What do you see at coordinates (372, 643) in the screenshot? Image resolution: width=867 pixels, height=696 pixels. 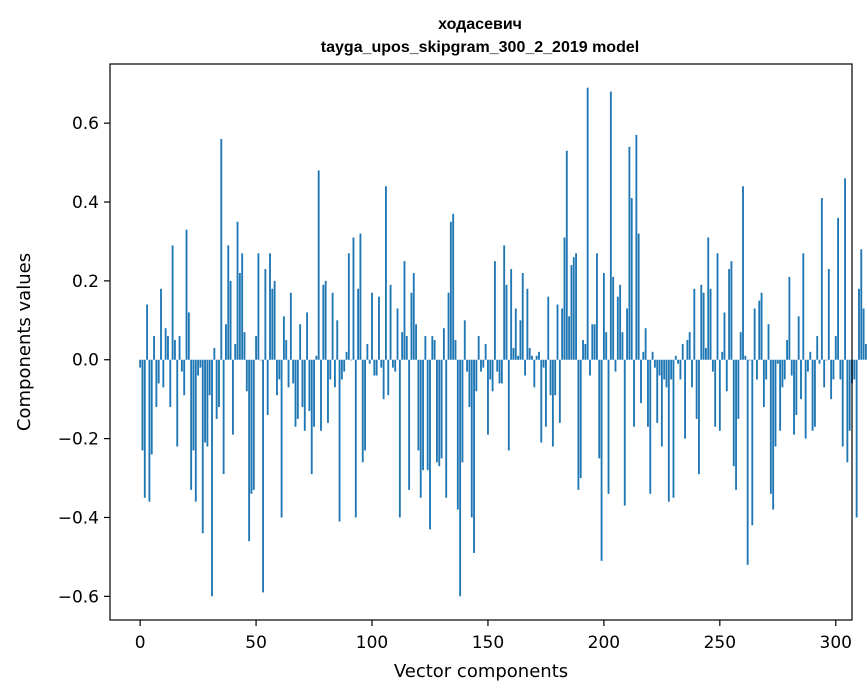 I see `x-tick-label: 100` at bounding box center [372, 643].